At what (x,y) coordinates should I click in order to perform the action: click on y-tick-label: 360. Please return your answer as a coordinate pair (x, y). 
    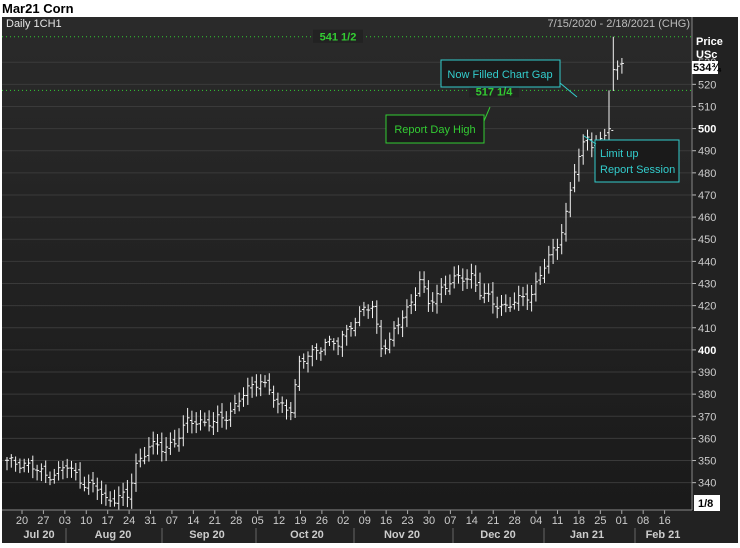
    Looking at the image, I should click on (707, 439).